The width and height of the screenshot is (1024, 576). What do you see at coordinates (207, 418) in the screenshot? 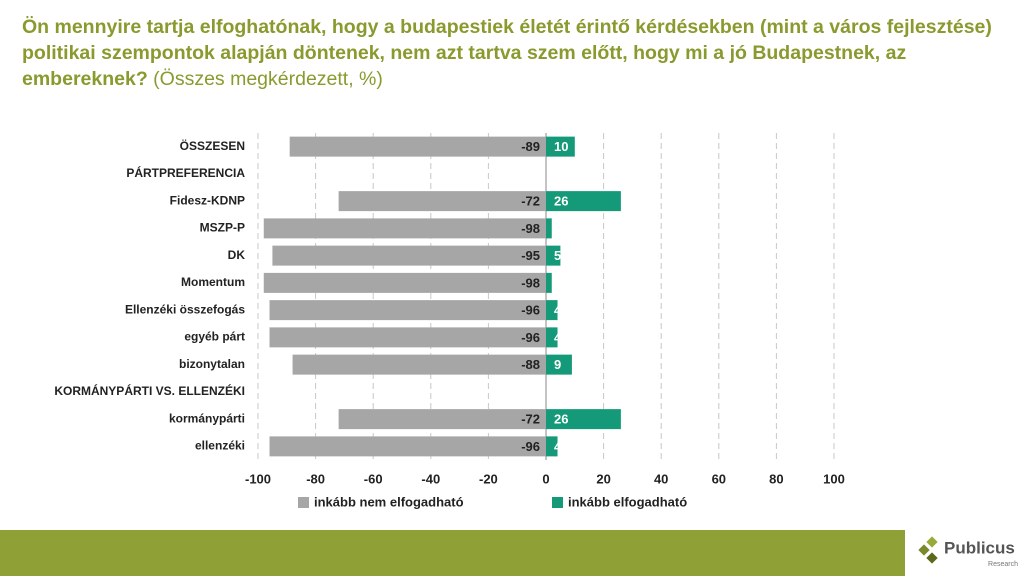
I see `y-tick-label: kormánypárti` at bounding box center [207, 418].